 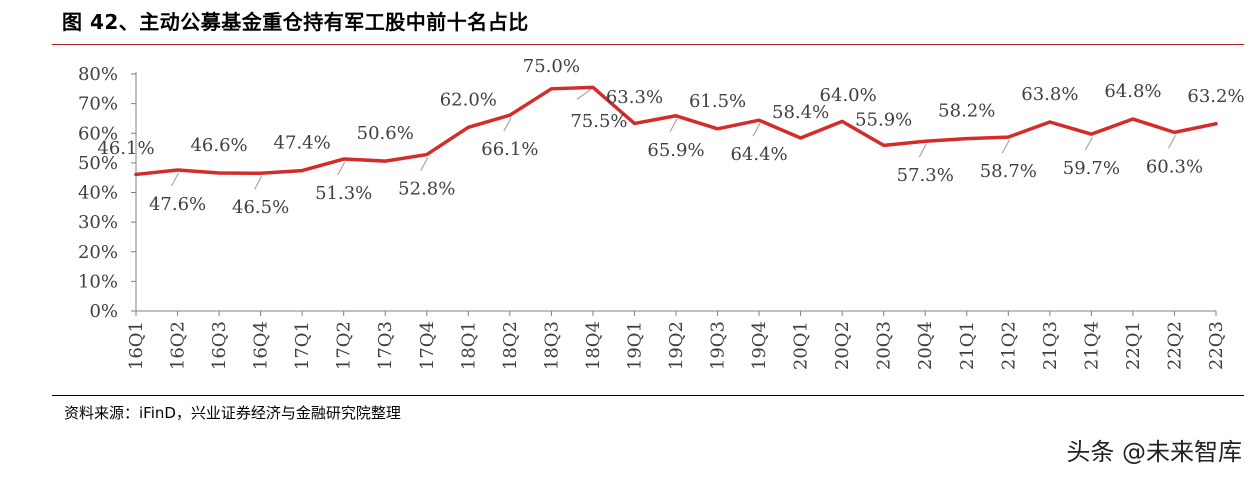 What do you see at coordinates (1050, 345) in the screenshot?
I see `x-tick-label: 21Q3` at bounding box center [1050, 345].